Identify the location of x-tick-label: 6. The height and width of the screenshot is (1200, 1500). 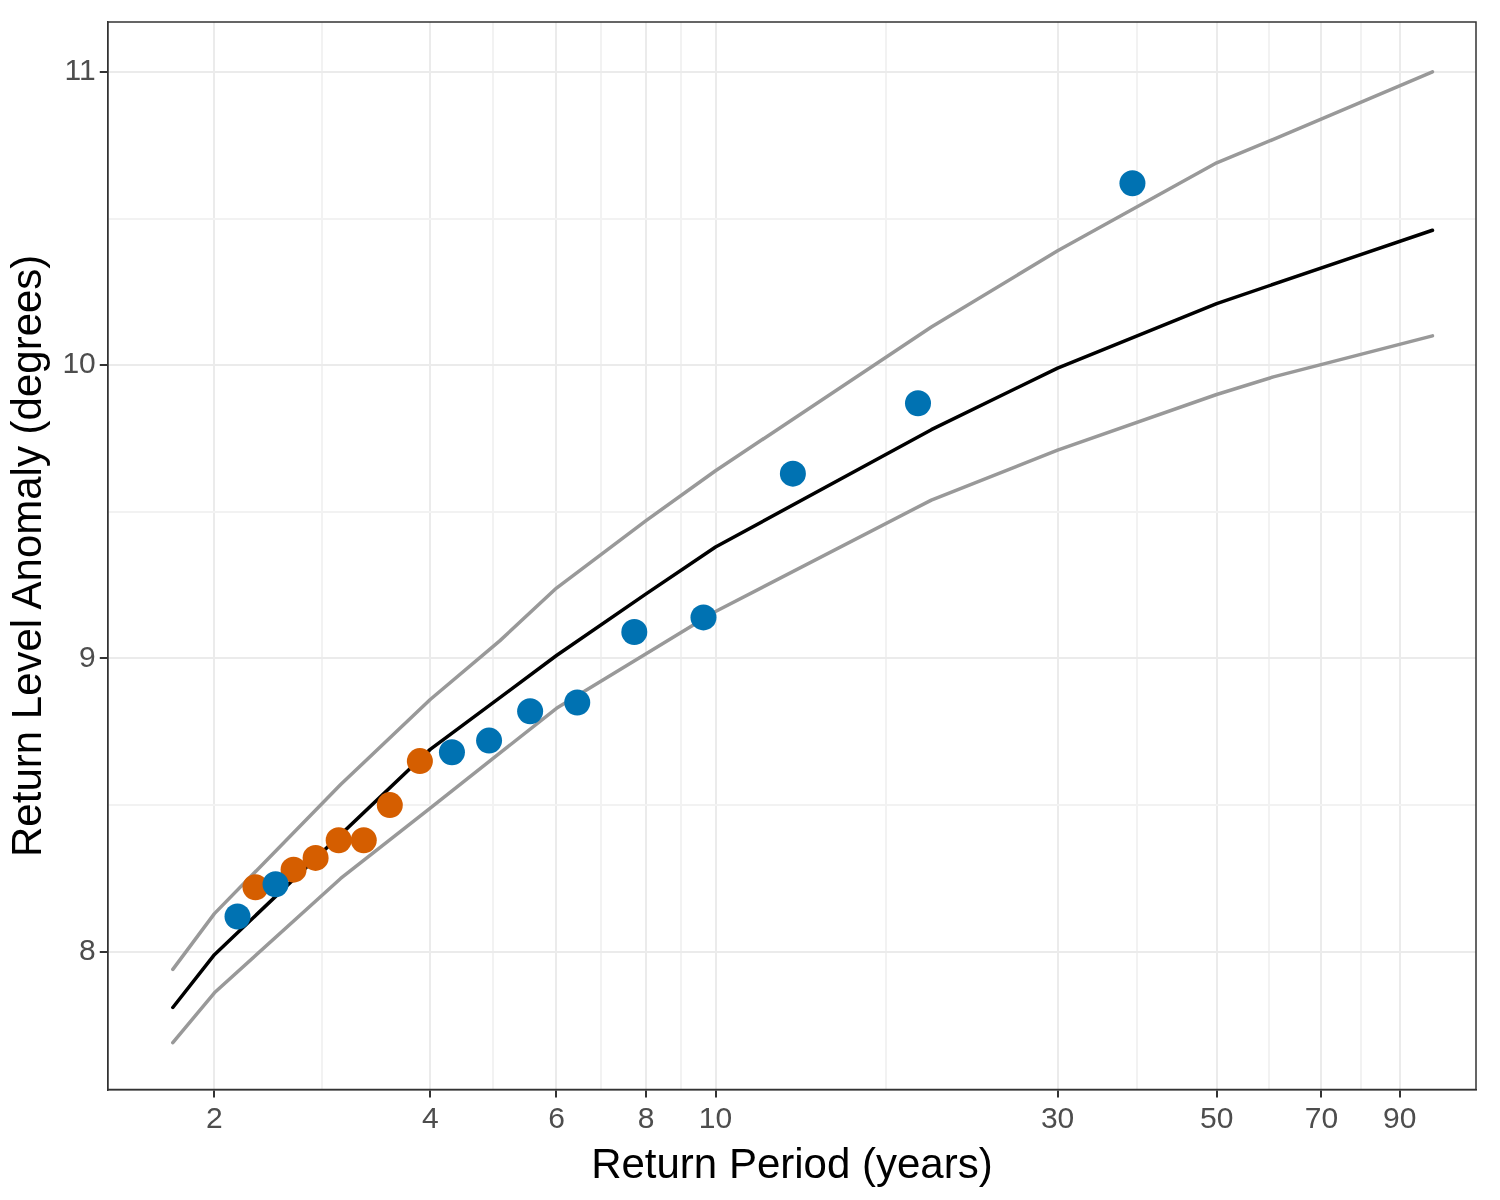
(556, 1117).